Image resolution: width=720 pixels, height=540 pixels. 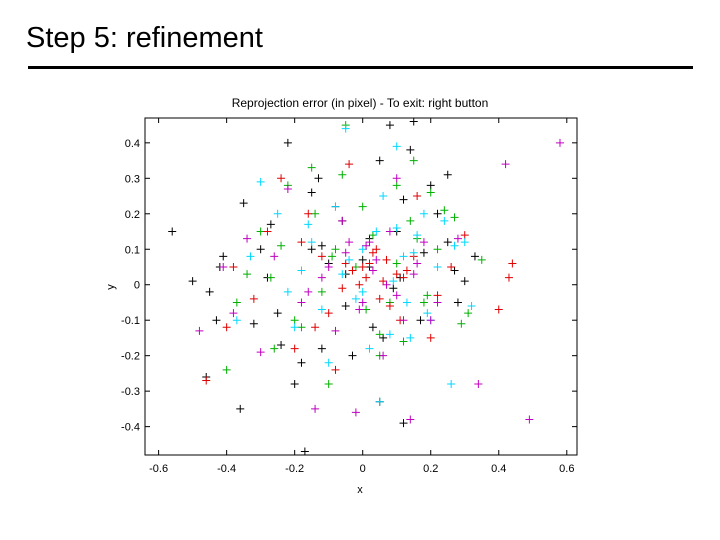 What do you see at coordinates (130, 428) in the screenshot?
I see `y-tick-label: -0.4` at bounding box center [130, 428].